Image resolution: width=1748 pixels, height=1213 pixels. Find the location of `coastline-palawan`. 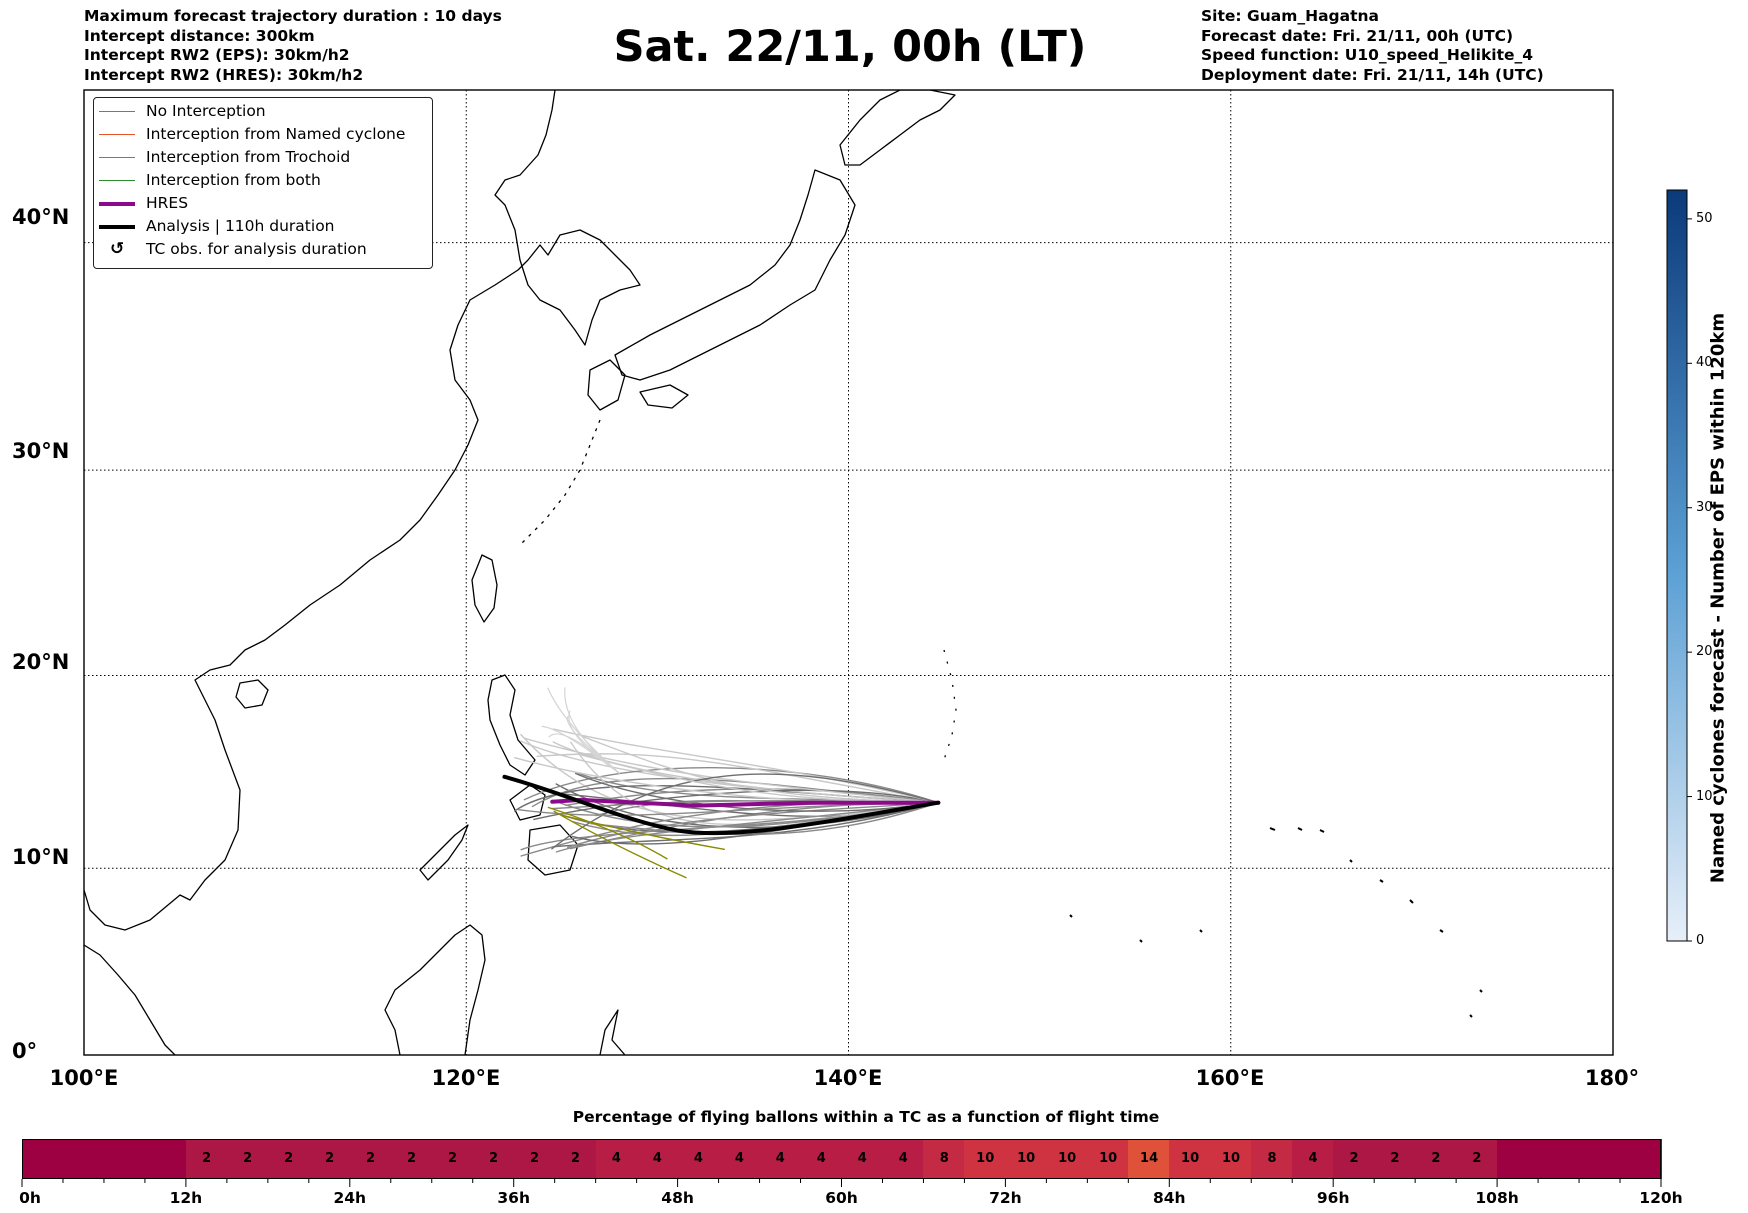

coastline-palawan is located at coordinates (444, 852).